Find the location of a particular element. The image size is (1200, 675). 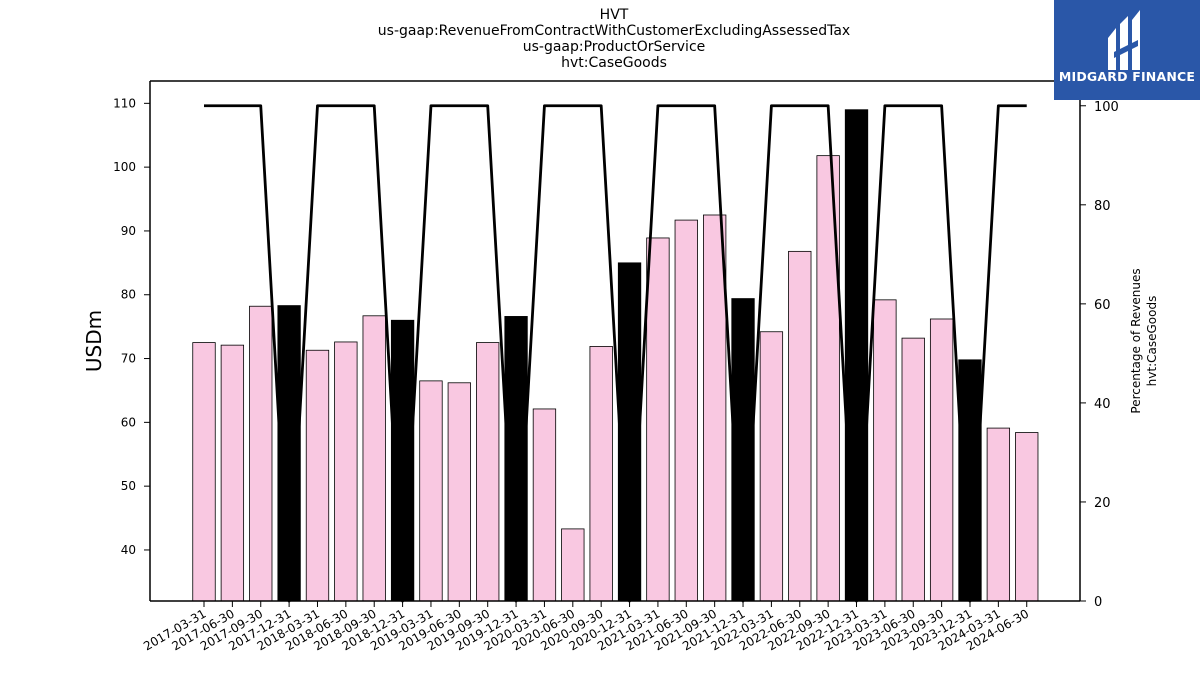

y-axis-label: USDm is located at coordinates (94, 341).